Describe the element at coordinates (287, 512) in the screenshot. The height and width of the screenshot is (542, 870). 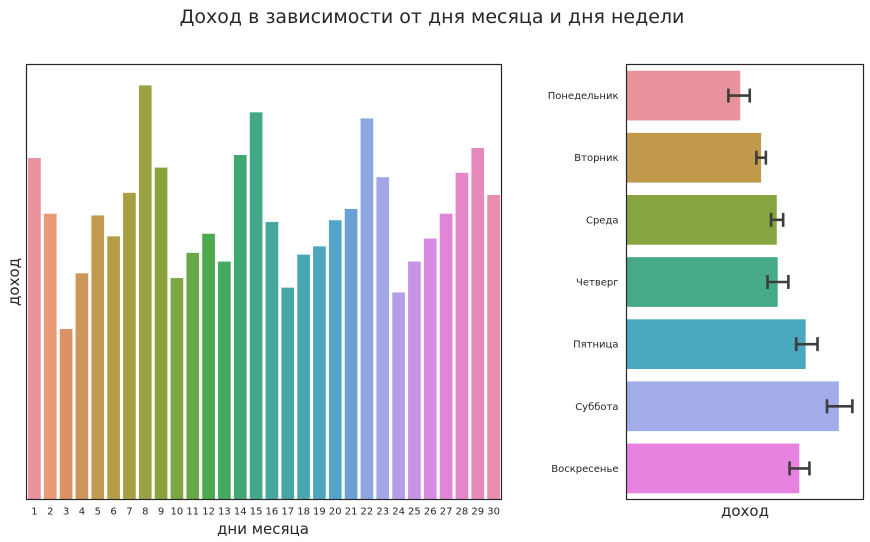
I see `x-tick-label: 17` at that location.